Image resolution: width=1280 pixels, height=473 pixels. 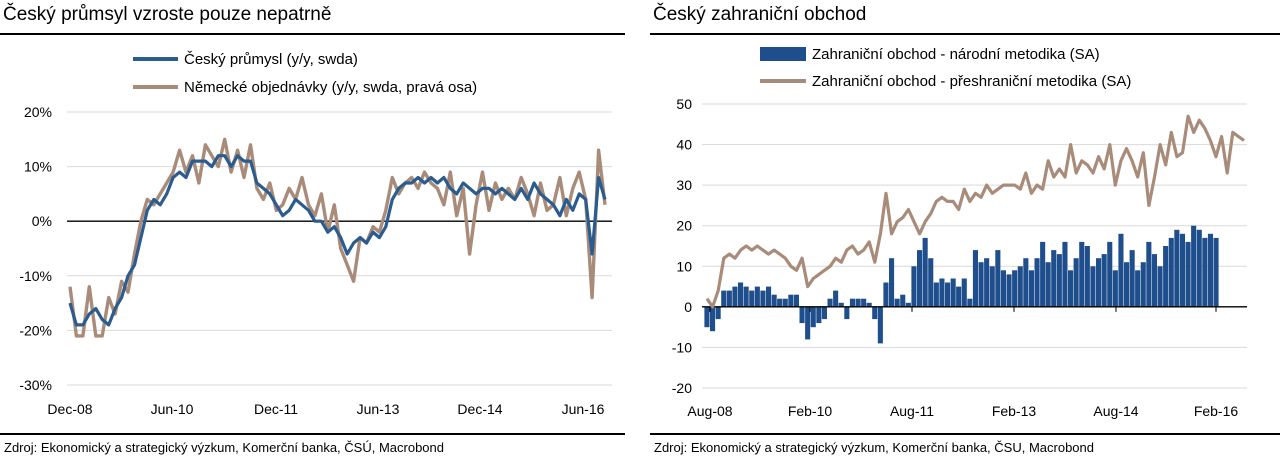 I want to click on left-x-tick-label: Dec-14, so click(x=479, y=409).